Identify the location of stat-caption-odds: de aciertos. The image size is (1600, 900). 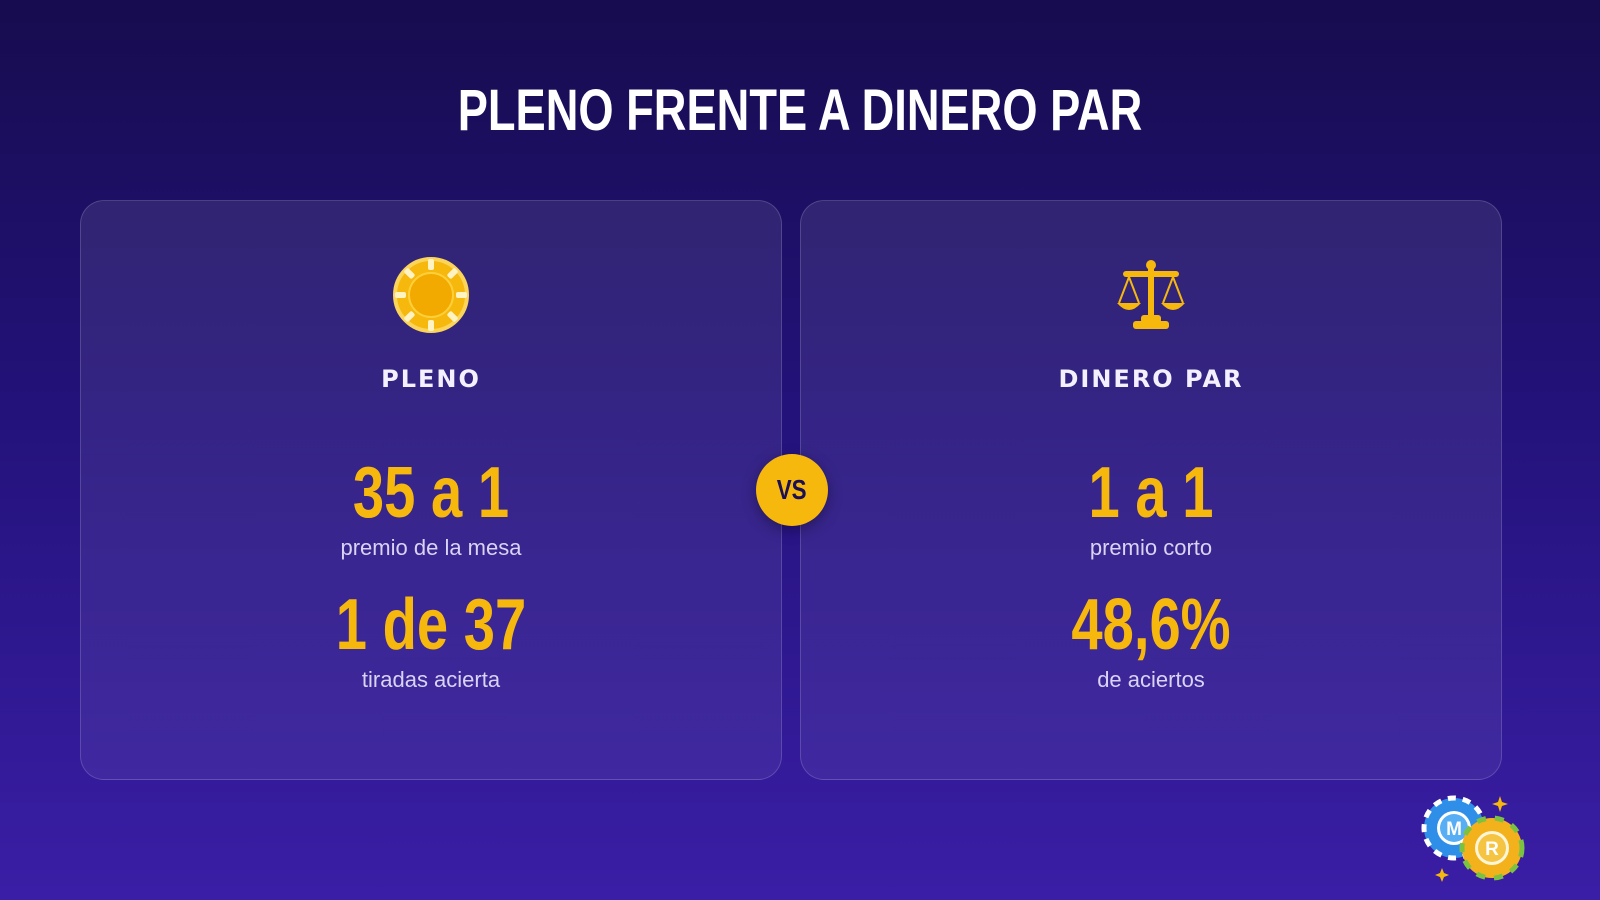
(1151, 679).